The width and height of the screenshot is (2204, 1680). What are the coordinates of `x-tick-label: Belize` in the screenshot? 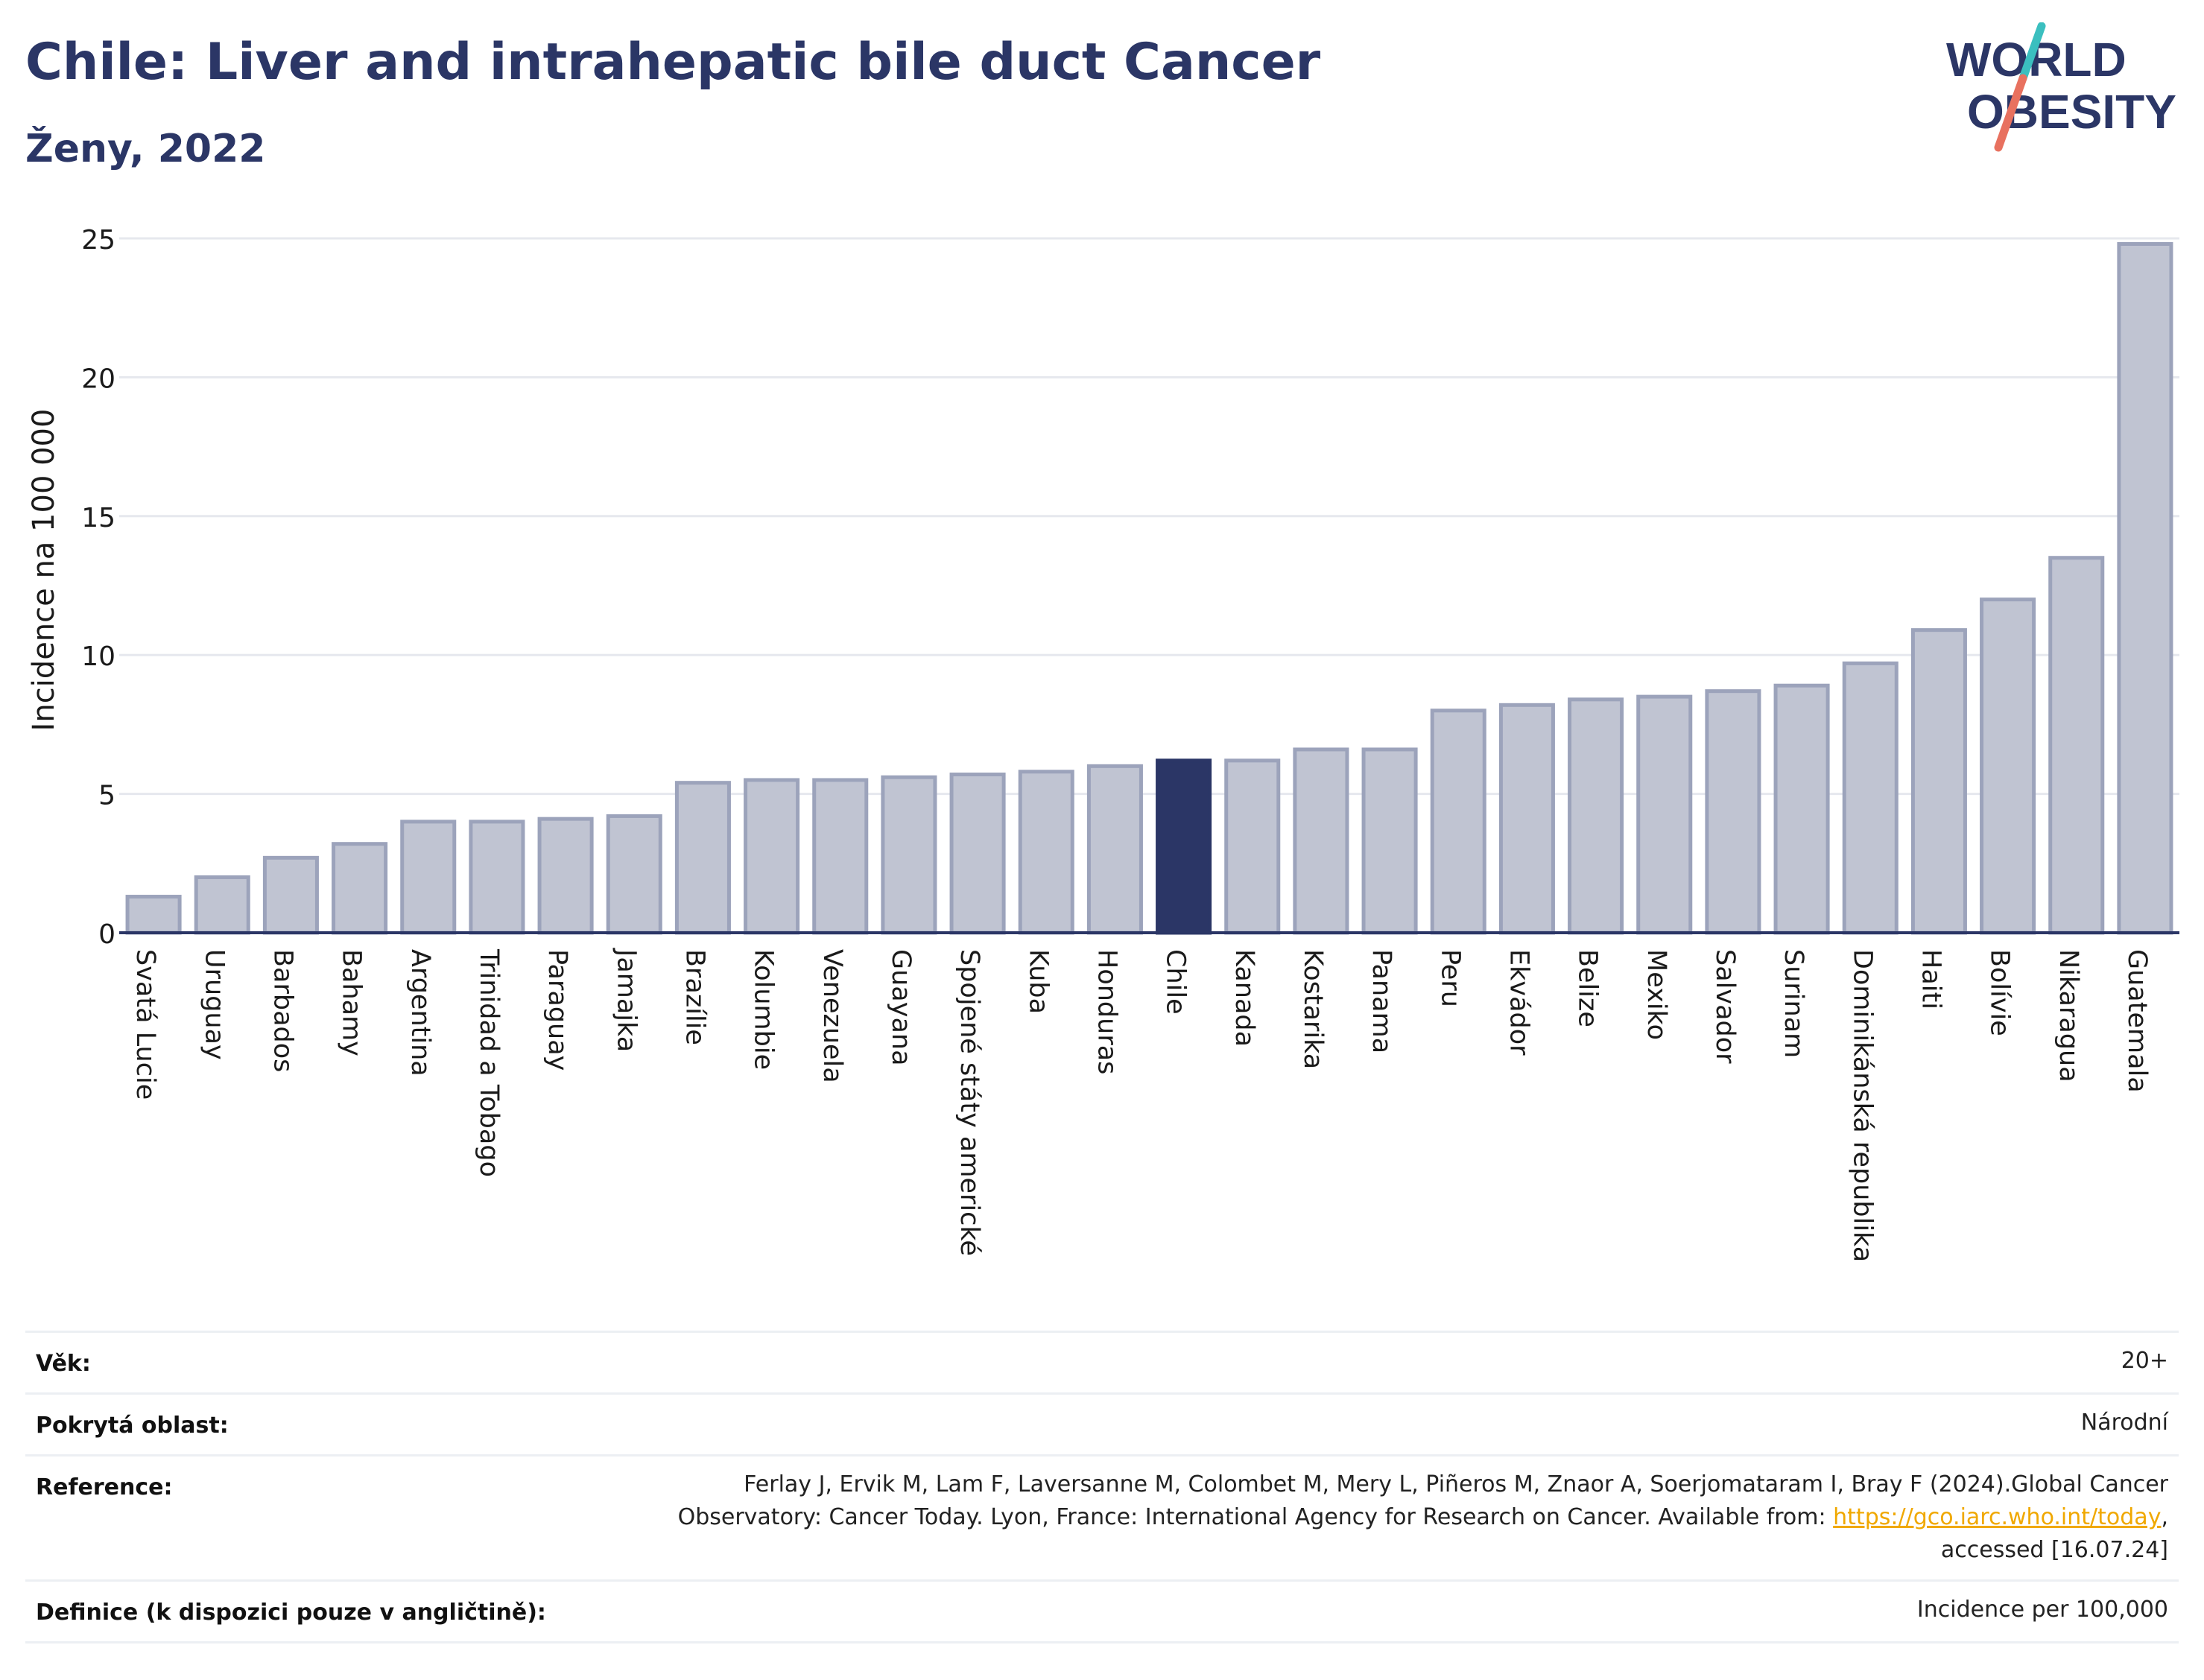 It's located at (1588, 988).